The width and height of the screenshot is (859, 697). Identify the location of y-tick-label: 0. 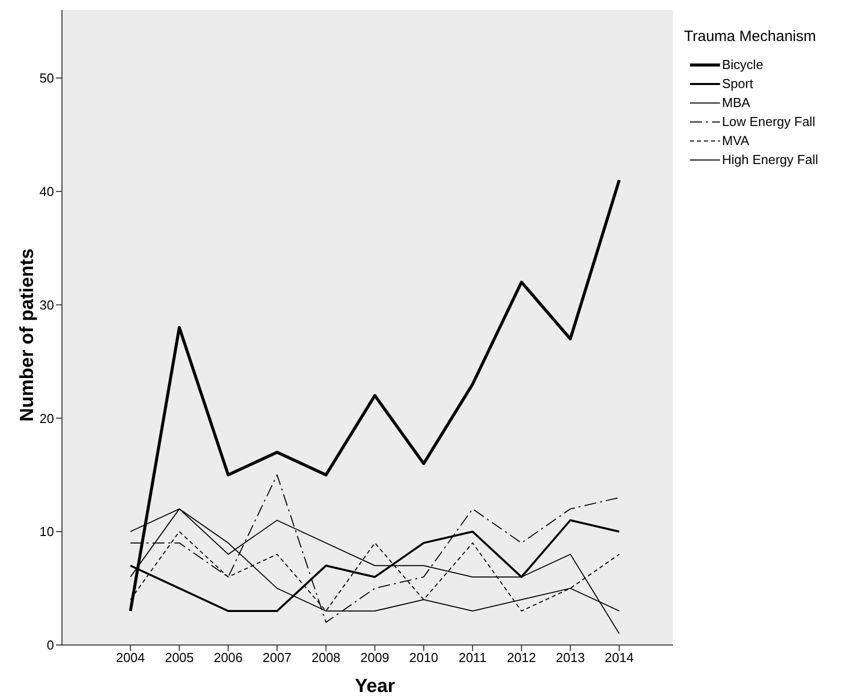
(50, 645).